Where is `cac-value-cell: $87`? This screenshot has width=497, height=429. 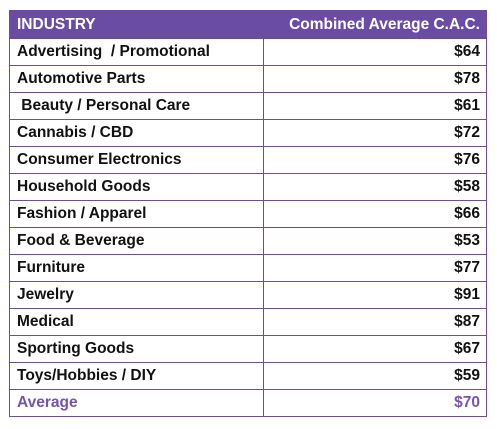
cac-value-cell: $87 is located at coordinates (375, 322).